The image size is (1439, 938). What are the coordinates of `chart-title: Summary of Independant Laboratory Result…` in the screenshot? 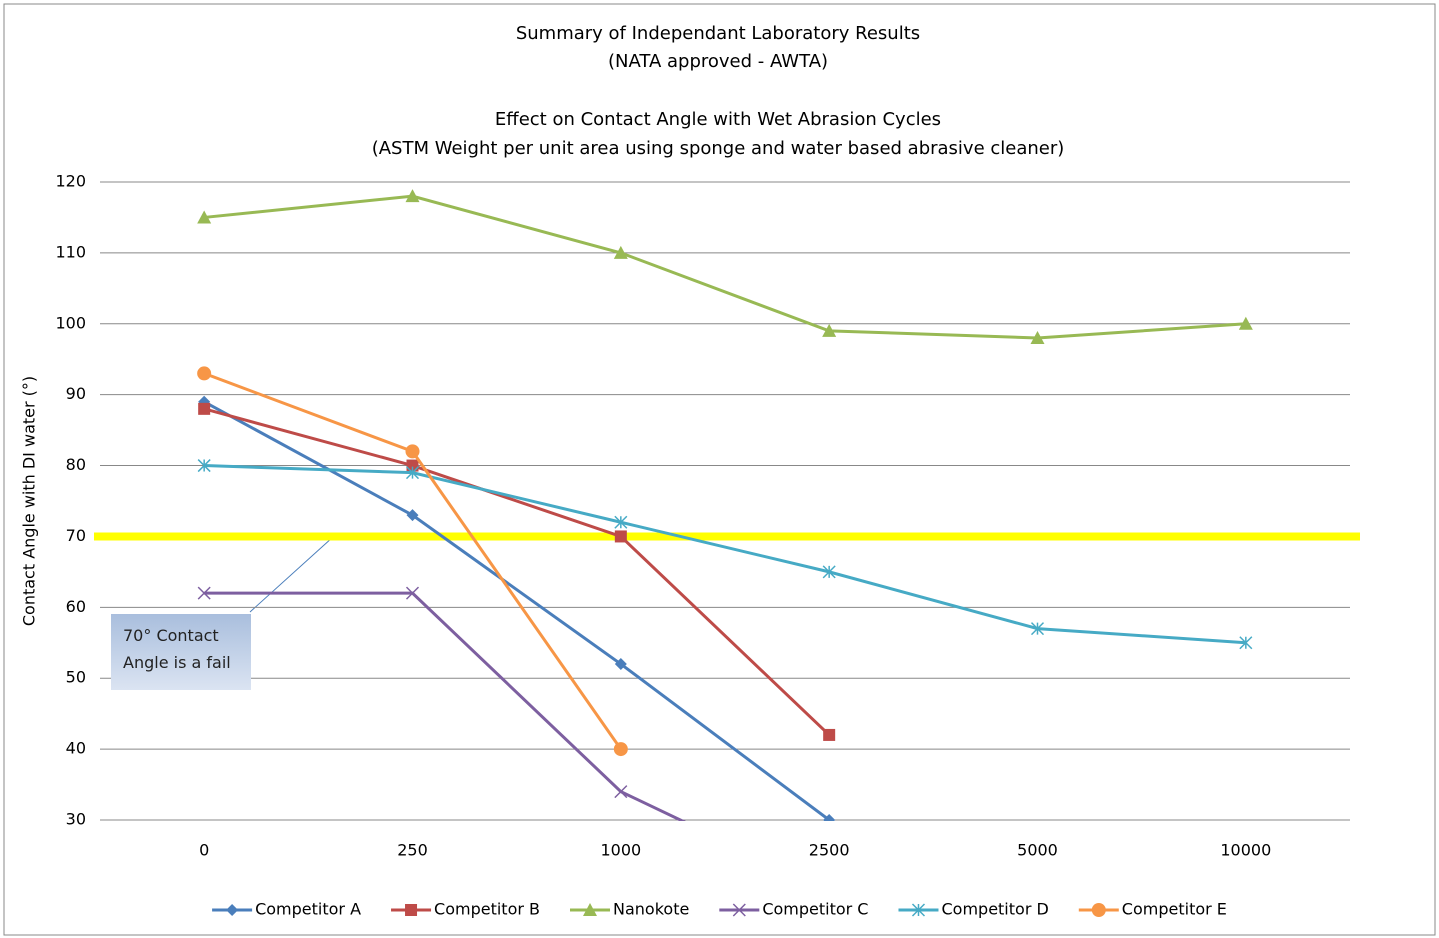 It's located at (718, 33).